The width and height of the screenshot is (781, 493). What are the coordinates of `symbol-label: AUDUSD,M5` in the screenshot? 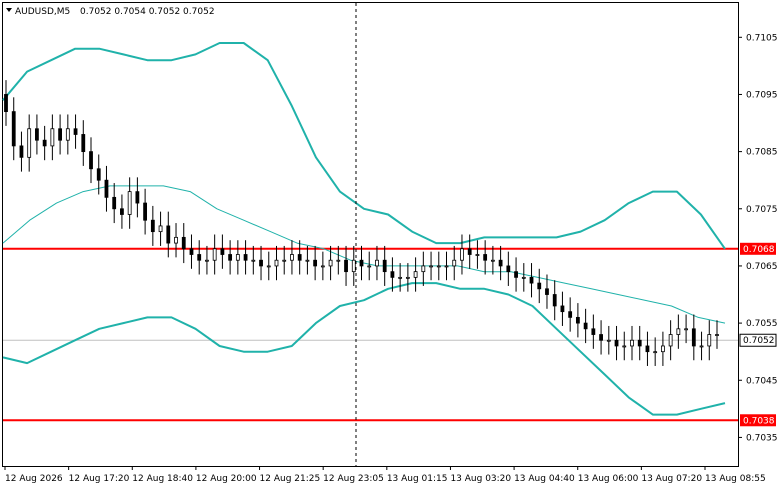 It's located at (42, 12).